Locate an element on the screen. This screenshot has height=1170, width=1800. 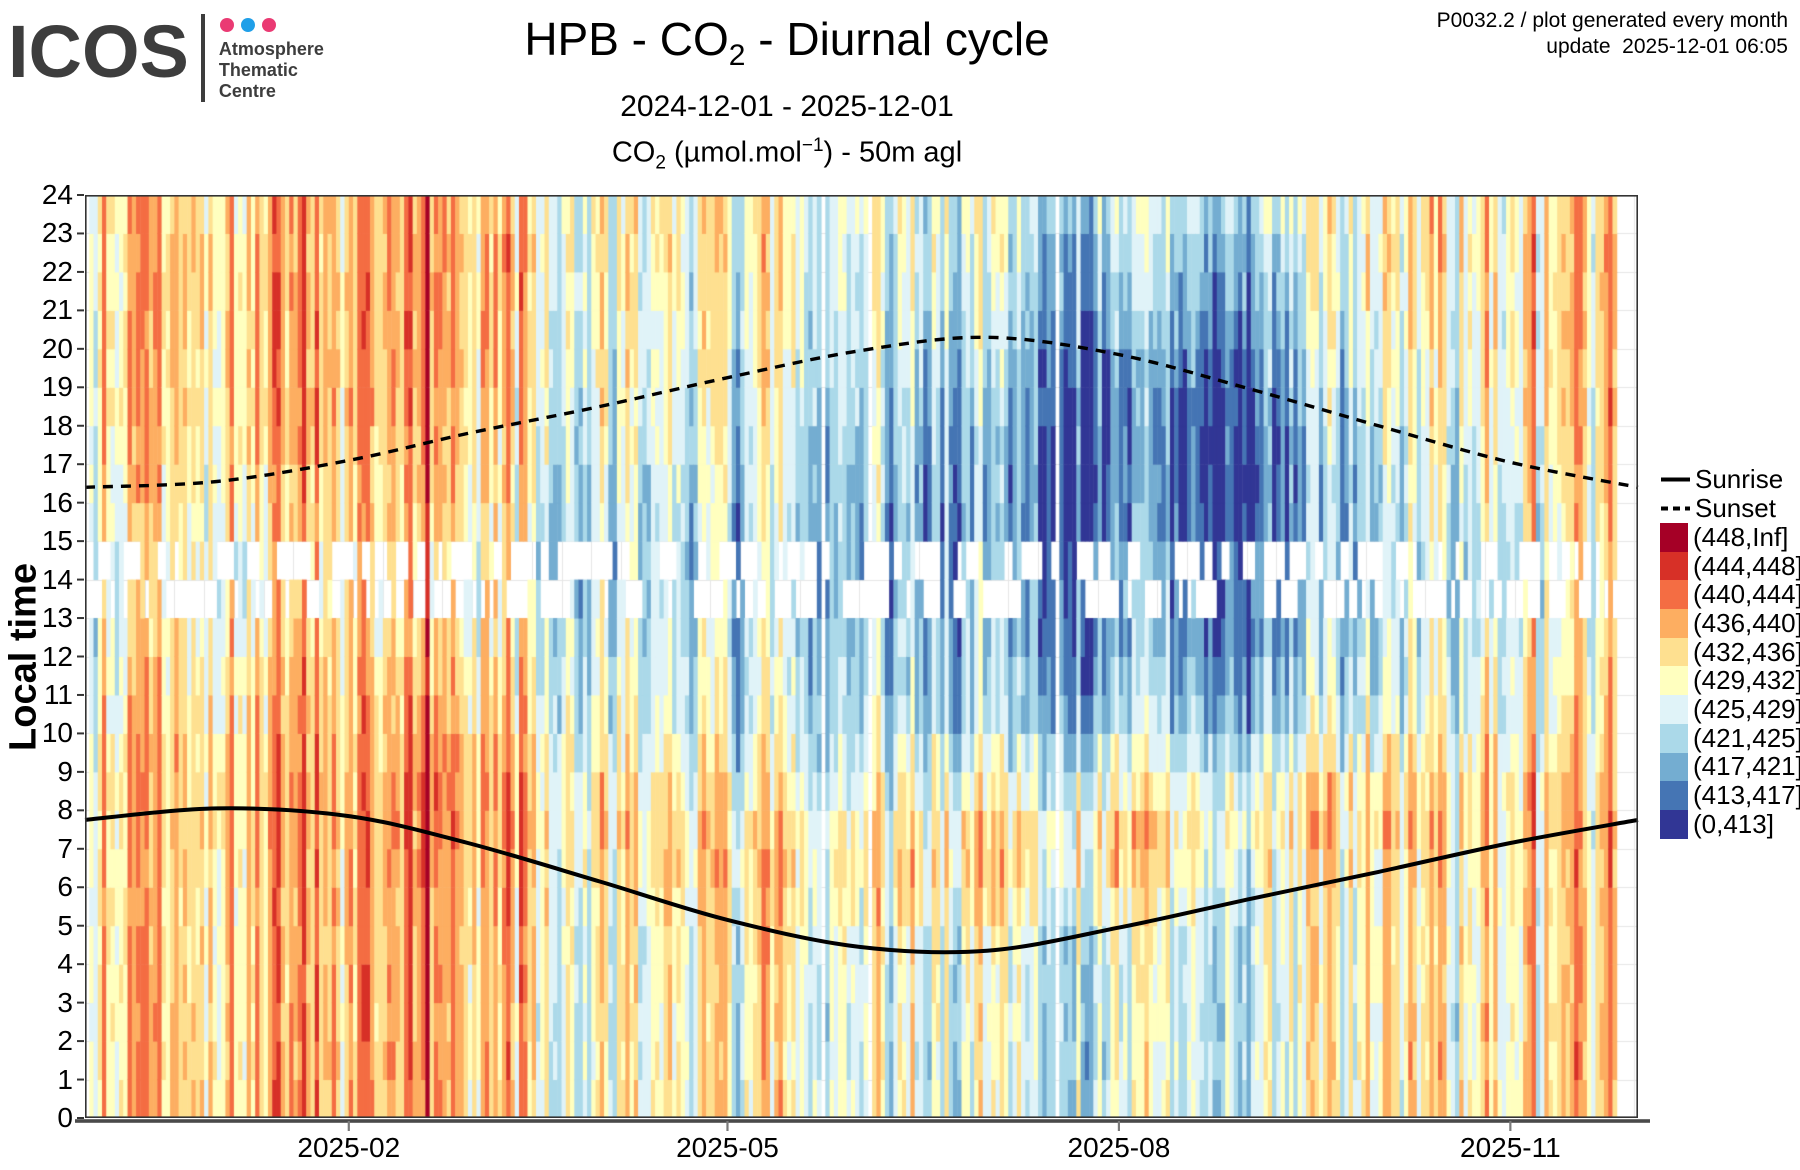
legend-bin: (421,425] is located at coordinates (1730, 737).